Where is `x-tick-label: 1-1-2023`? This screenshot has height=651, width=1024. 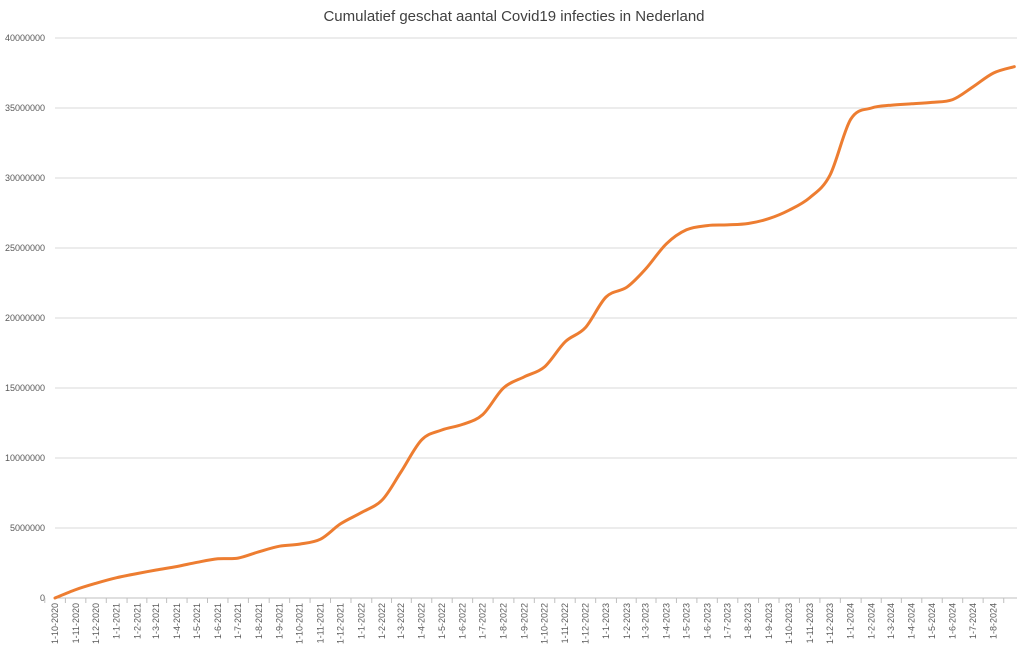
x-tick-label: 1-1-2023 is located at coordinates (606, 621).